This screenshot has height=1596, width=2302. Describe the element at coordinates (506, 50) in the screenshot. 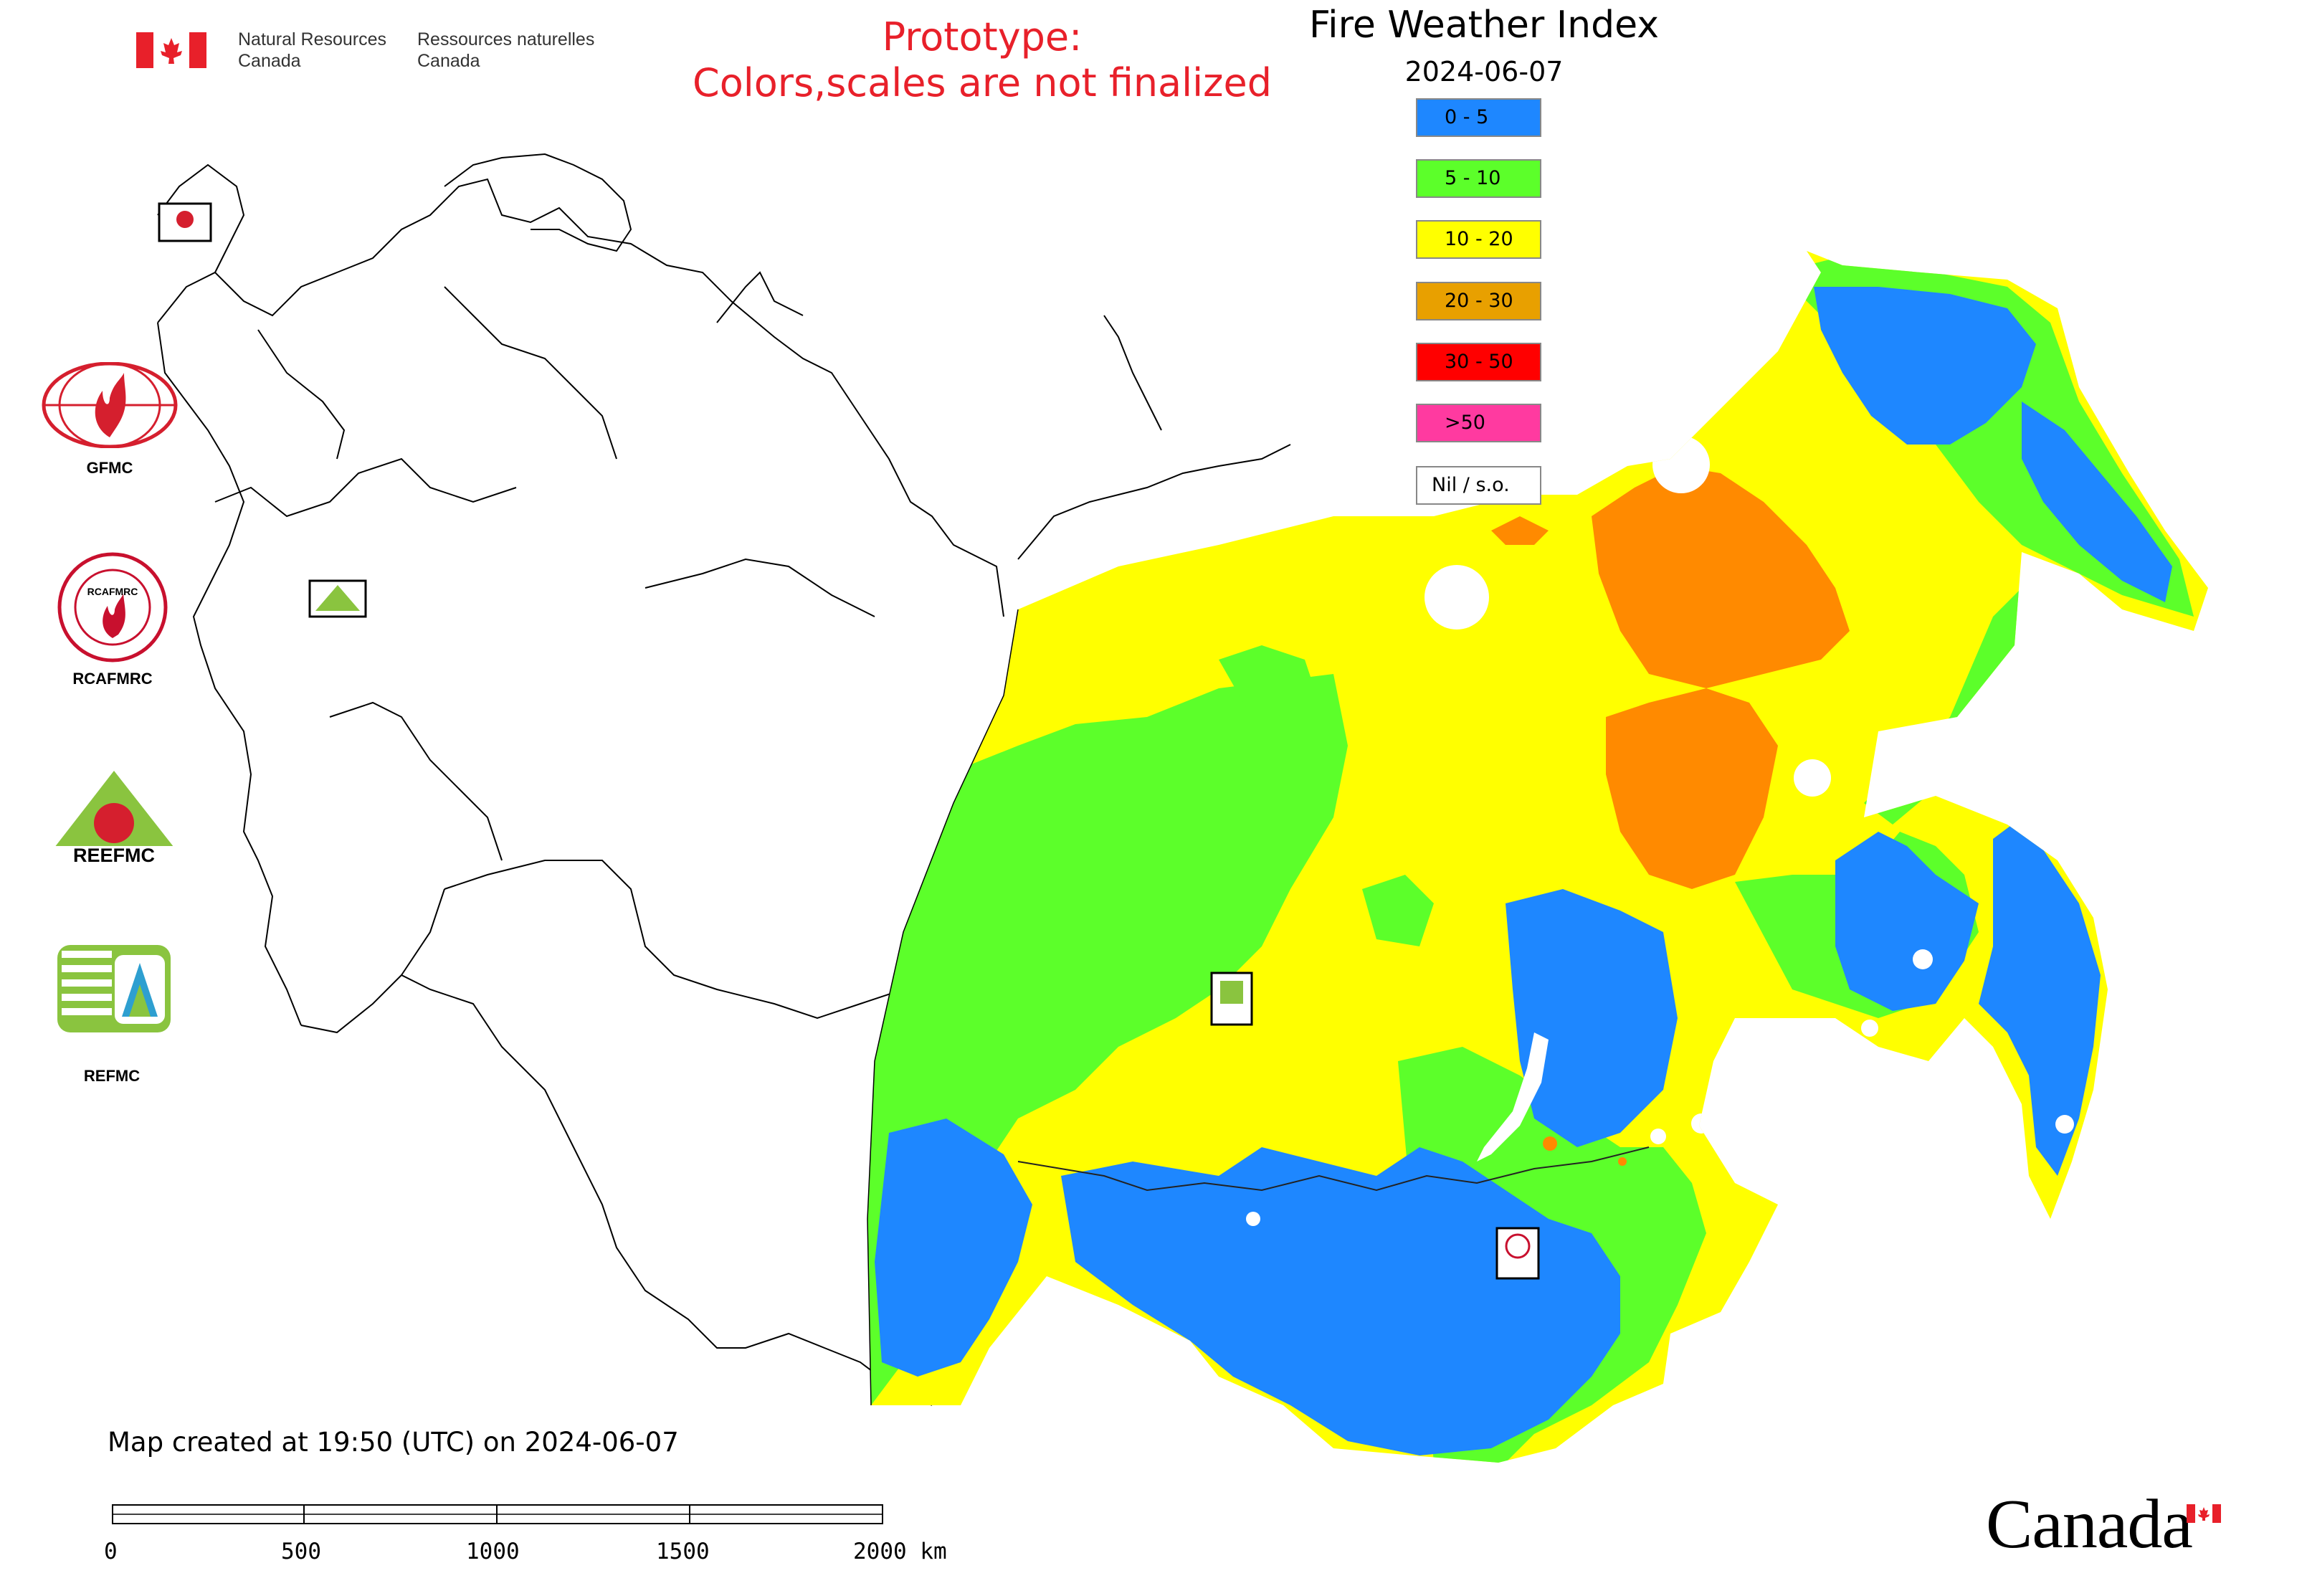

I see `org-name-french: Ressources naturelles Canada` at that location.